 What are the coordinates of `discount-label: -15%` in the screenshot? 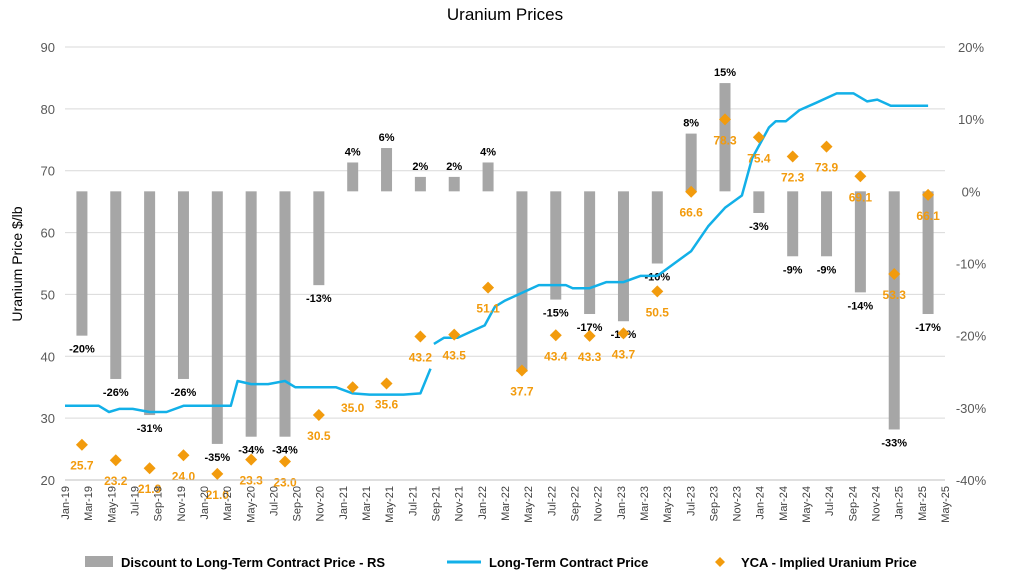 It's located at (556, 314).